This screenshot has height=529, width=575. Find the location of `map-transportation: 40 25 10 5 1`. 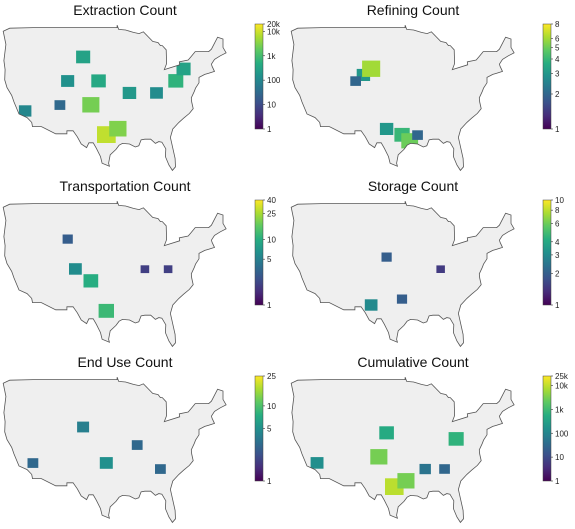

map-transportation: 40 25 10 5 1 is located at coordinates (139, 272).